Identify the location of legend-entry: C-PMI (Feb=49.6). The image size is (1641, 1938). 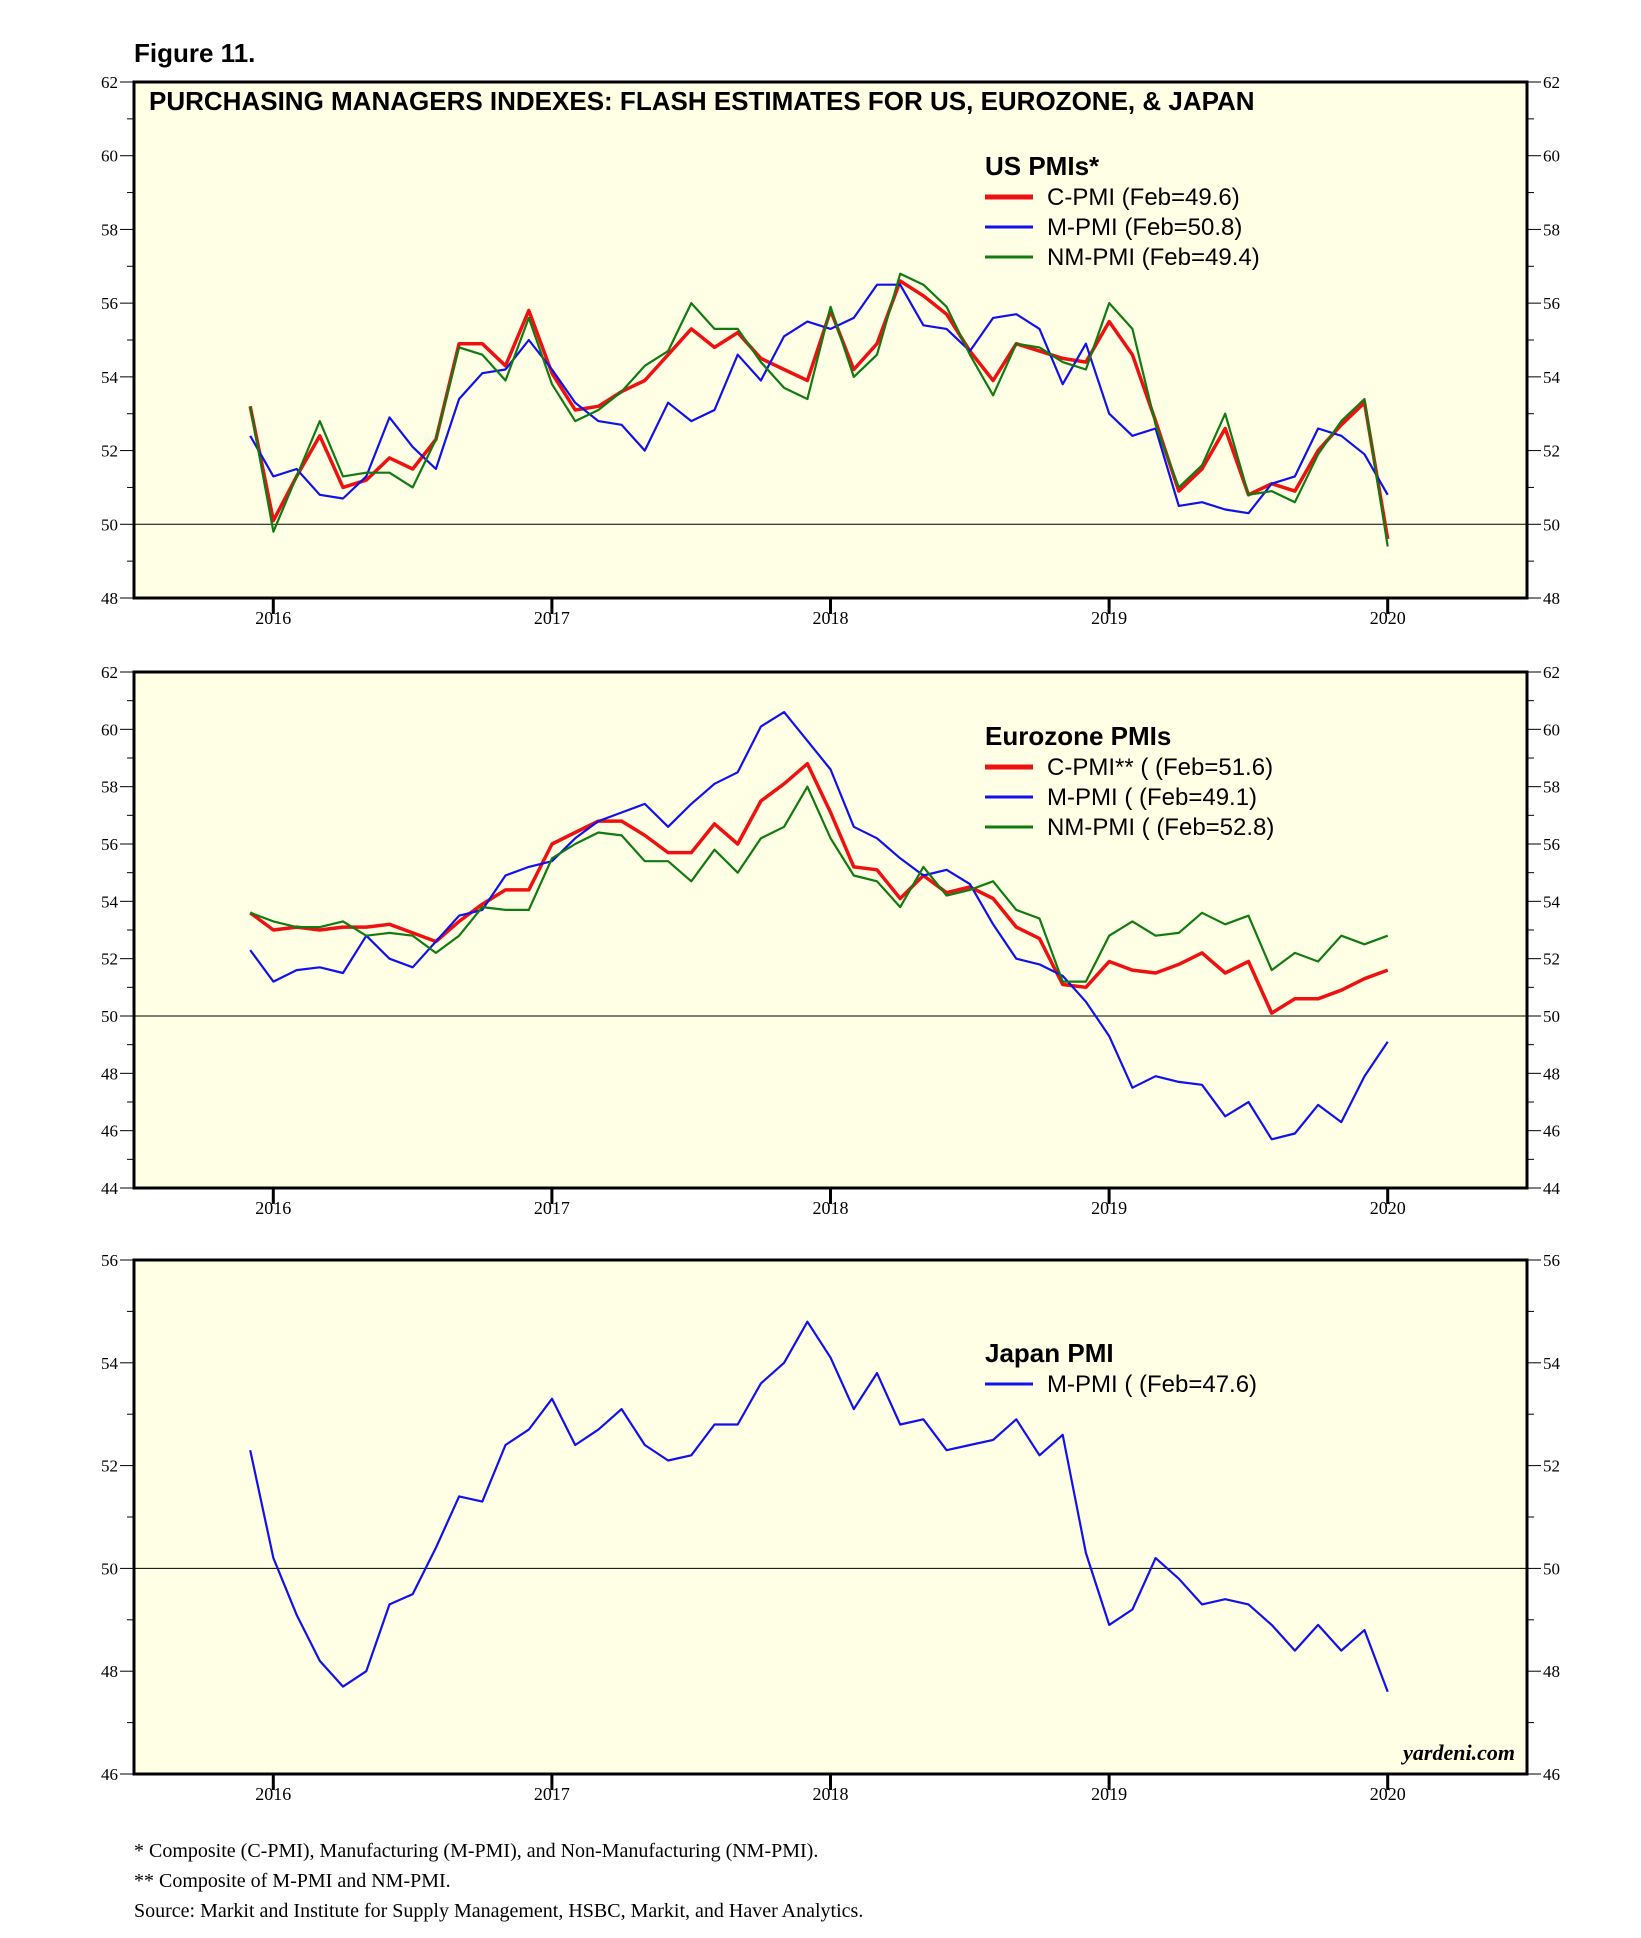
(1143, 197).